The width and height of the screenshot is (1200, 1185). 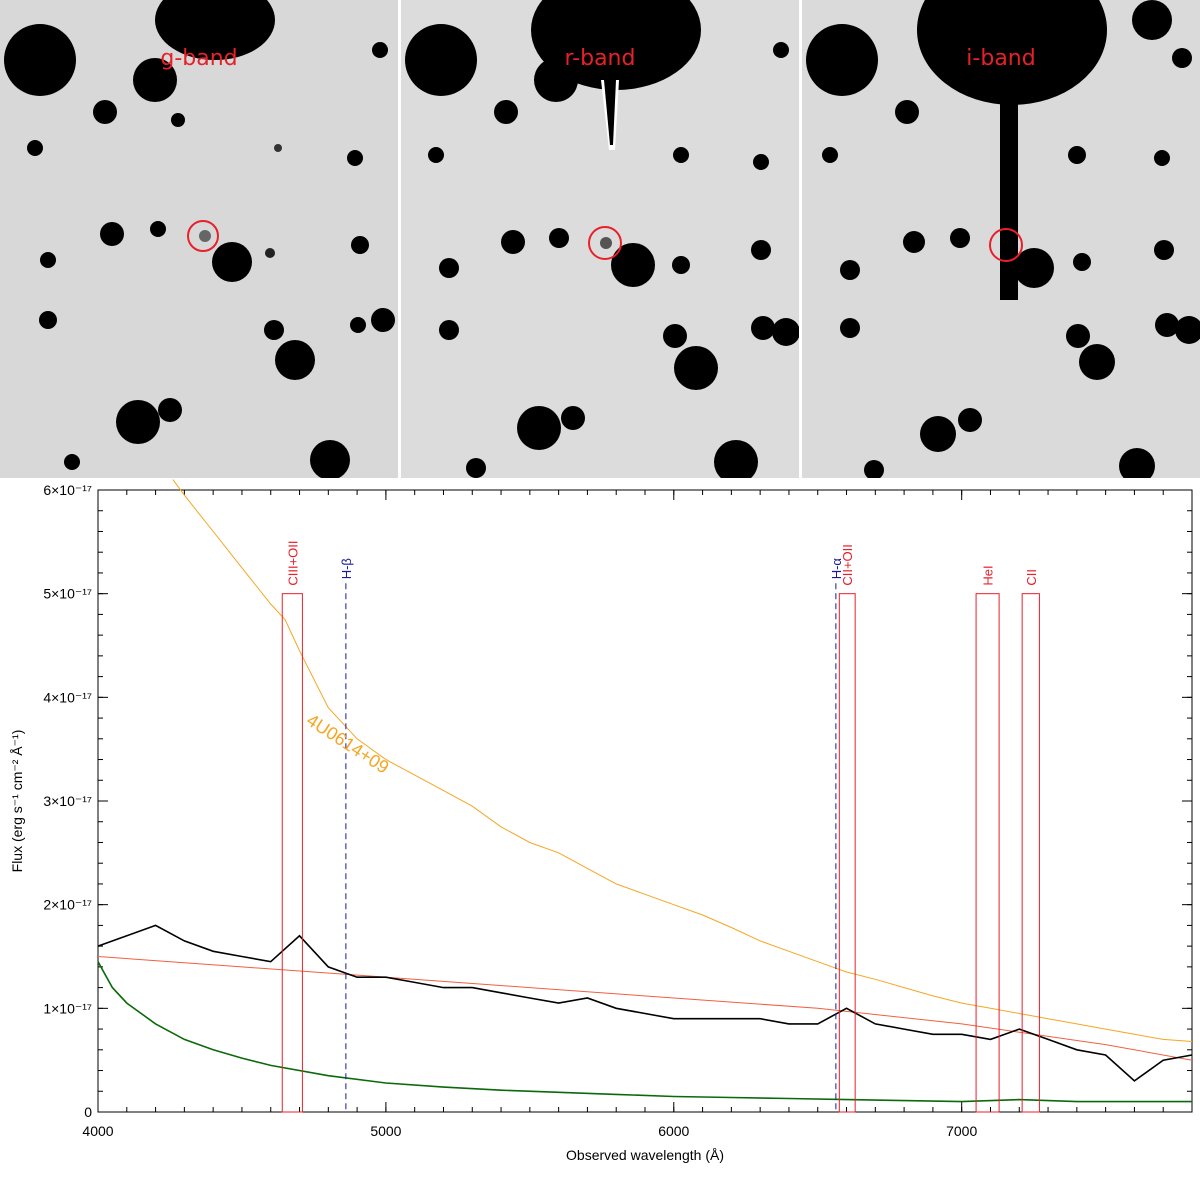 I want to click on emission-box-label: CII+OII, so click(x=847, y=565).